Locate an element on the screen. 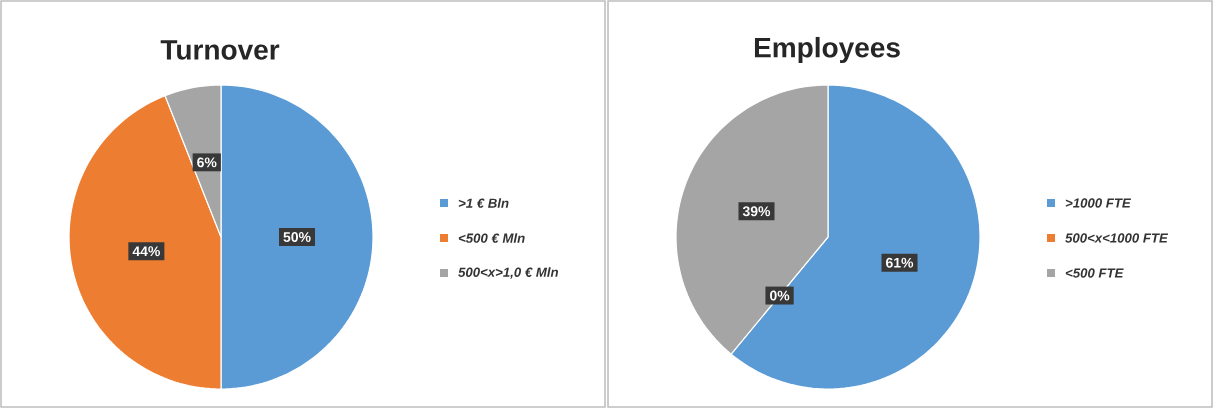 The image size is (1214, 408). legend-label: >1 € Bln is located at coordinates (483, 203).